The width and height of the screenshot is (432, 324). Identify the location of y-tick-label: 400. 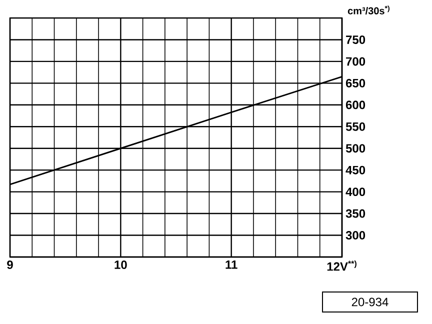
(356, 192).